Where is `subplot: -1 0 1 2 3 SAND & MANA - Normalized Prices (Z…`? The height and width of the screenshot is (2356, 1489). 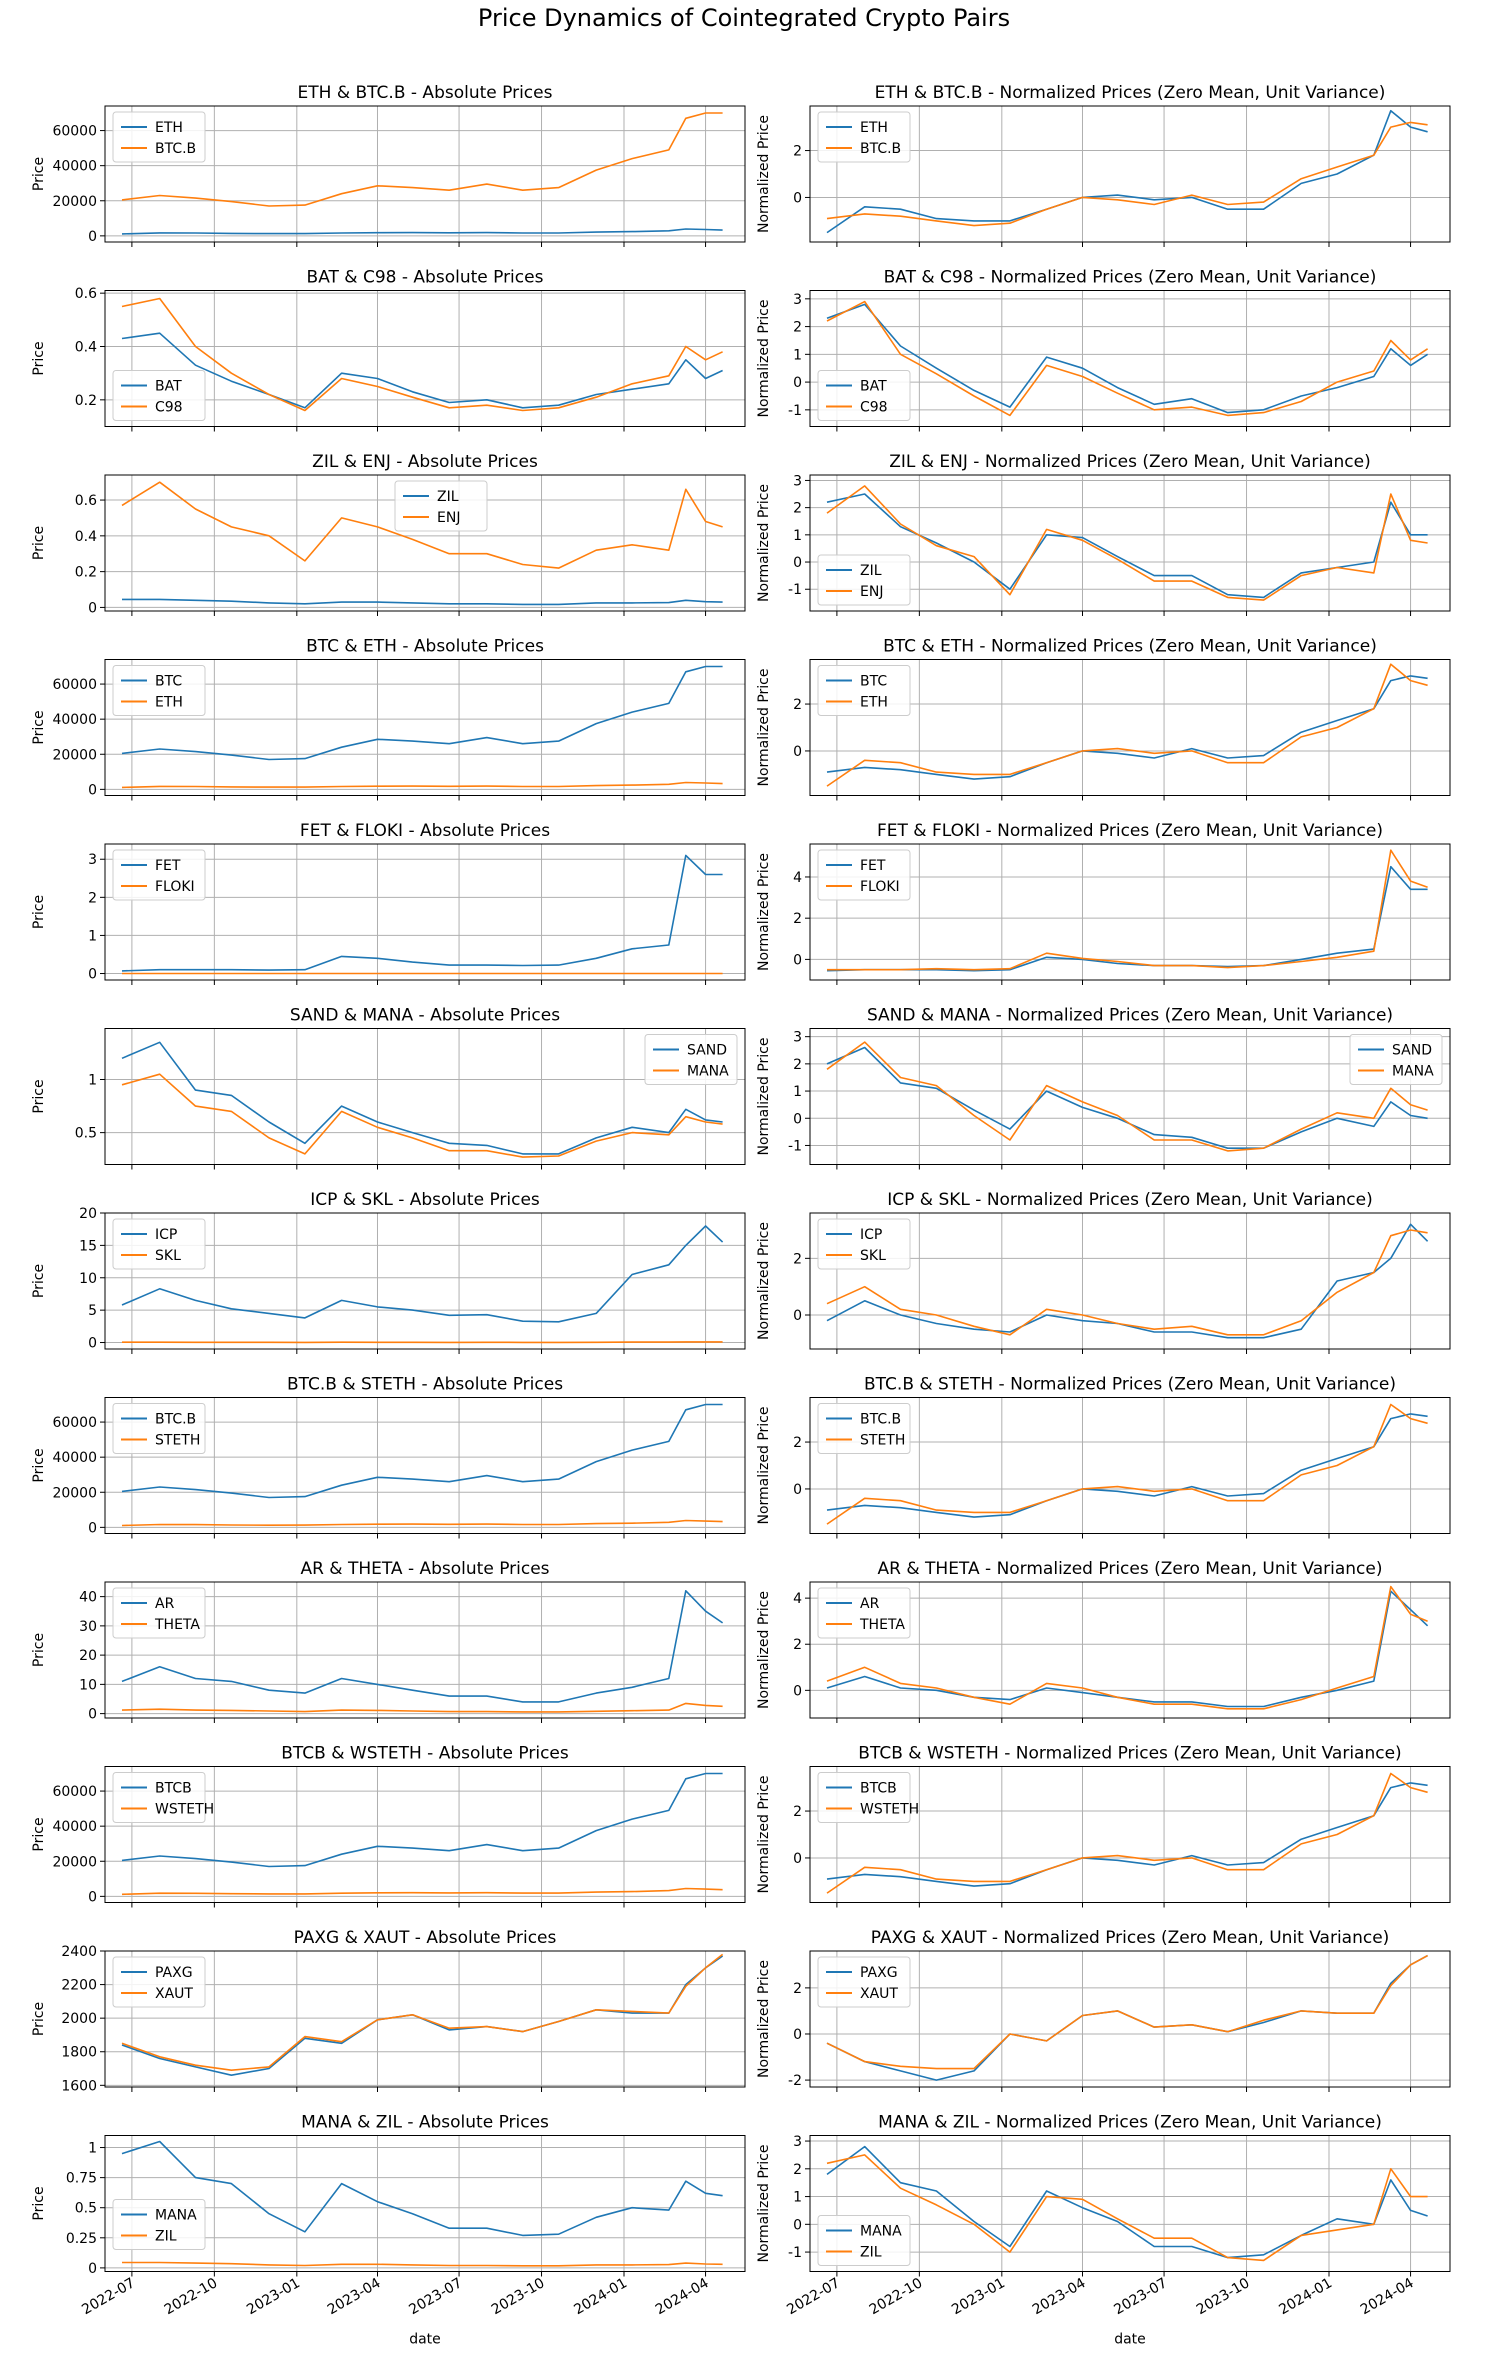 subplot: -1 0 1 2 3 SAND & MANA - Normalized Prices (Z… is located at coordinates (1103, 1088).